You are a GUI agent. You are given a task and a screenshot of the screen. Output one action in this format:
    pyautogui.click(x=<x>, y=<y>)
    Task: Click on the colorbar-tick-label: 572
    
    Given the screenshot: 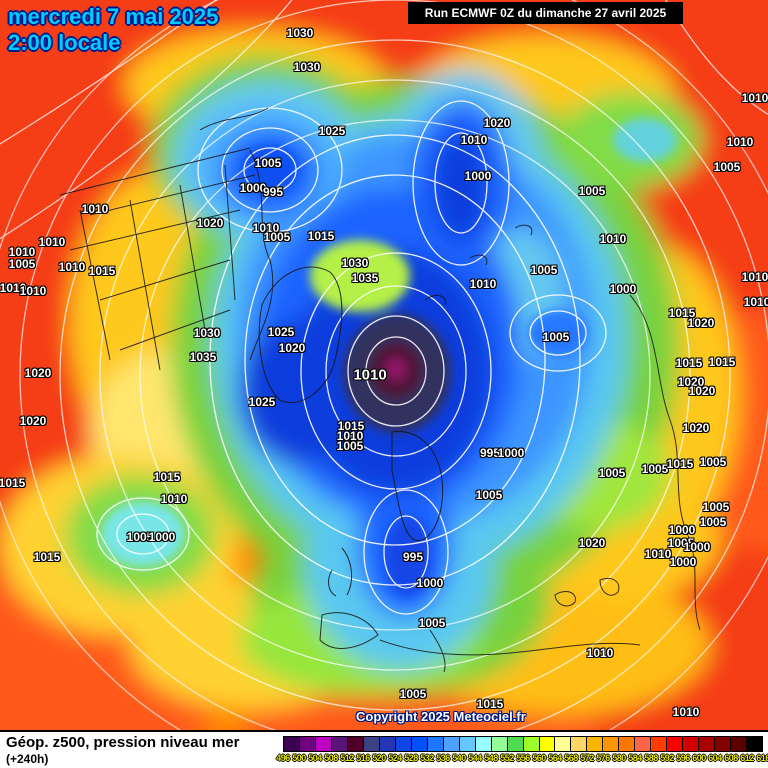 What is the action you would take?
    pyautogui.click(x=587, y=758)
    